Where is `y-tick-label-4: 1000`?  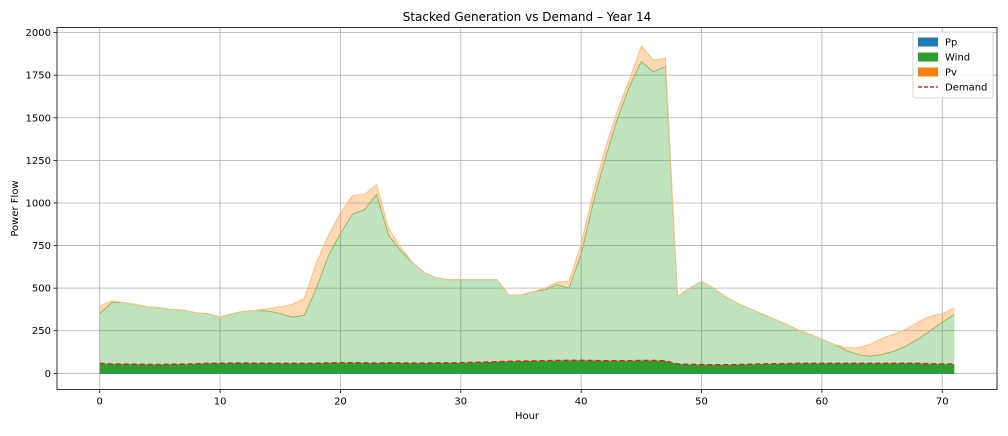
y-tick-label-4: 1000 is located at coordinates (38, 203).